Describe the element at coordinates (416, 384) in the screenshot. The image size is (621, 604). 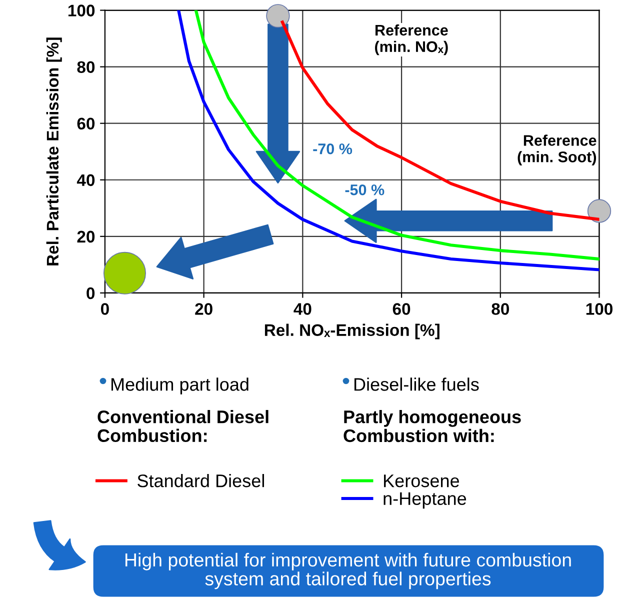
I see `text: Diesel-like fuels` at that location.